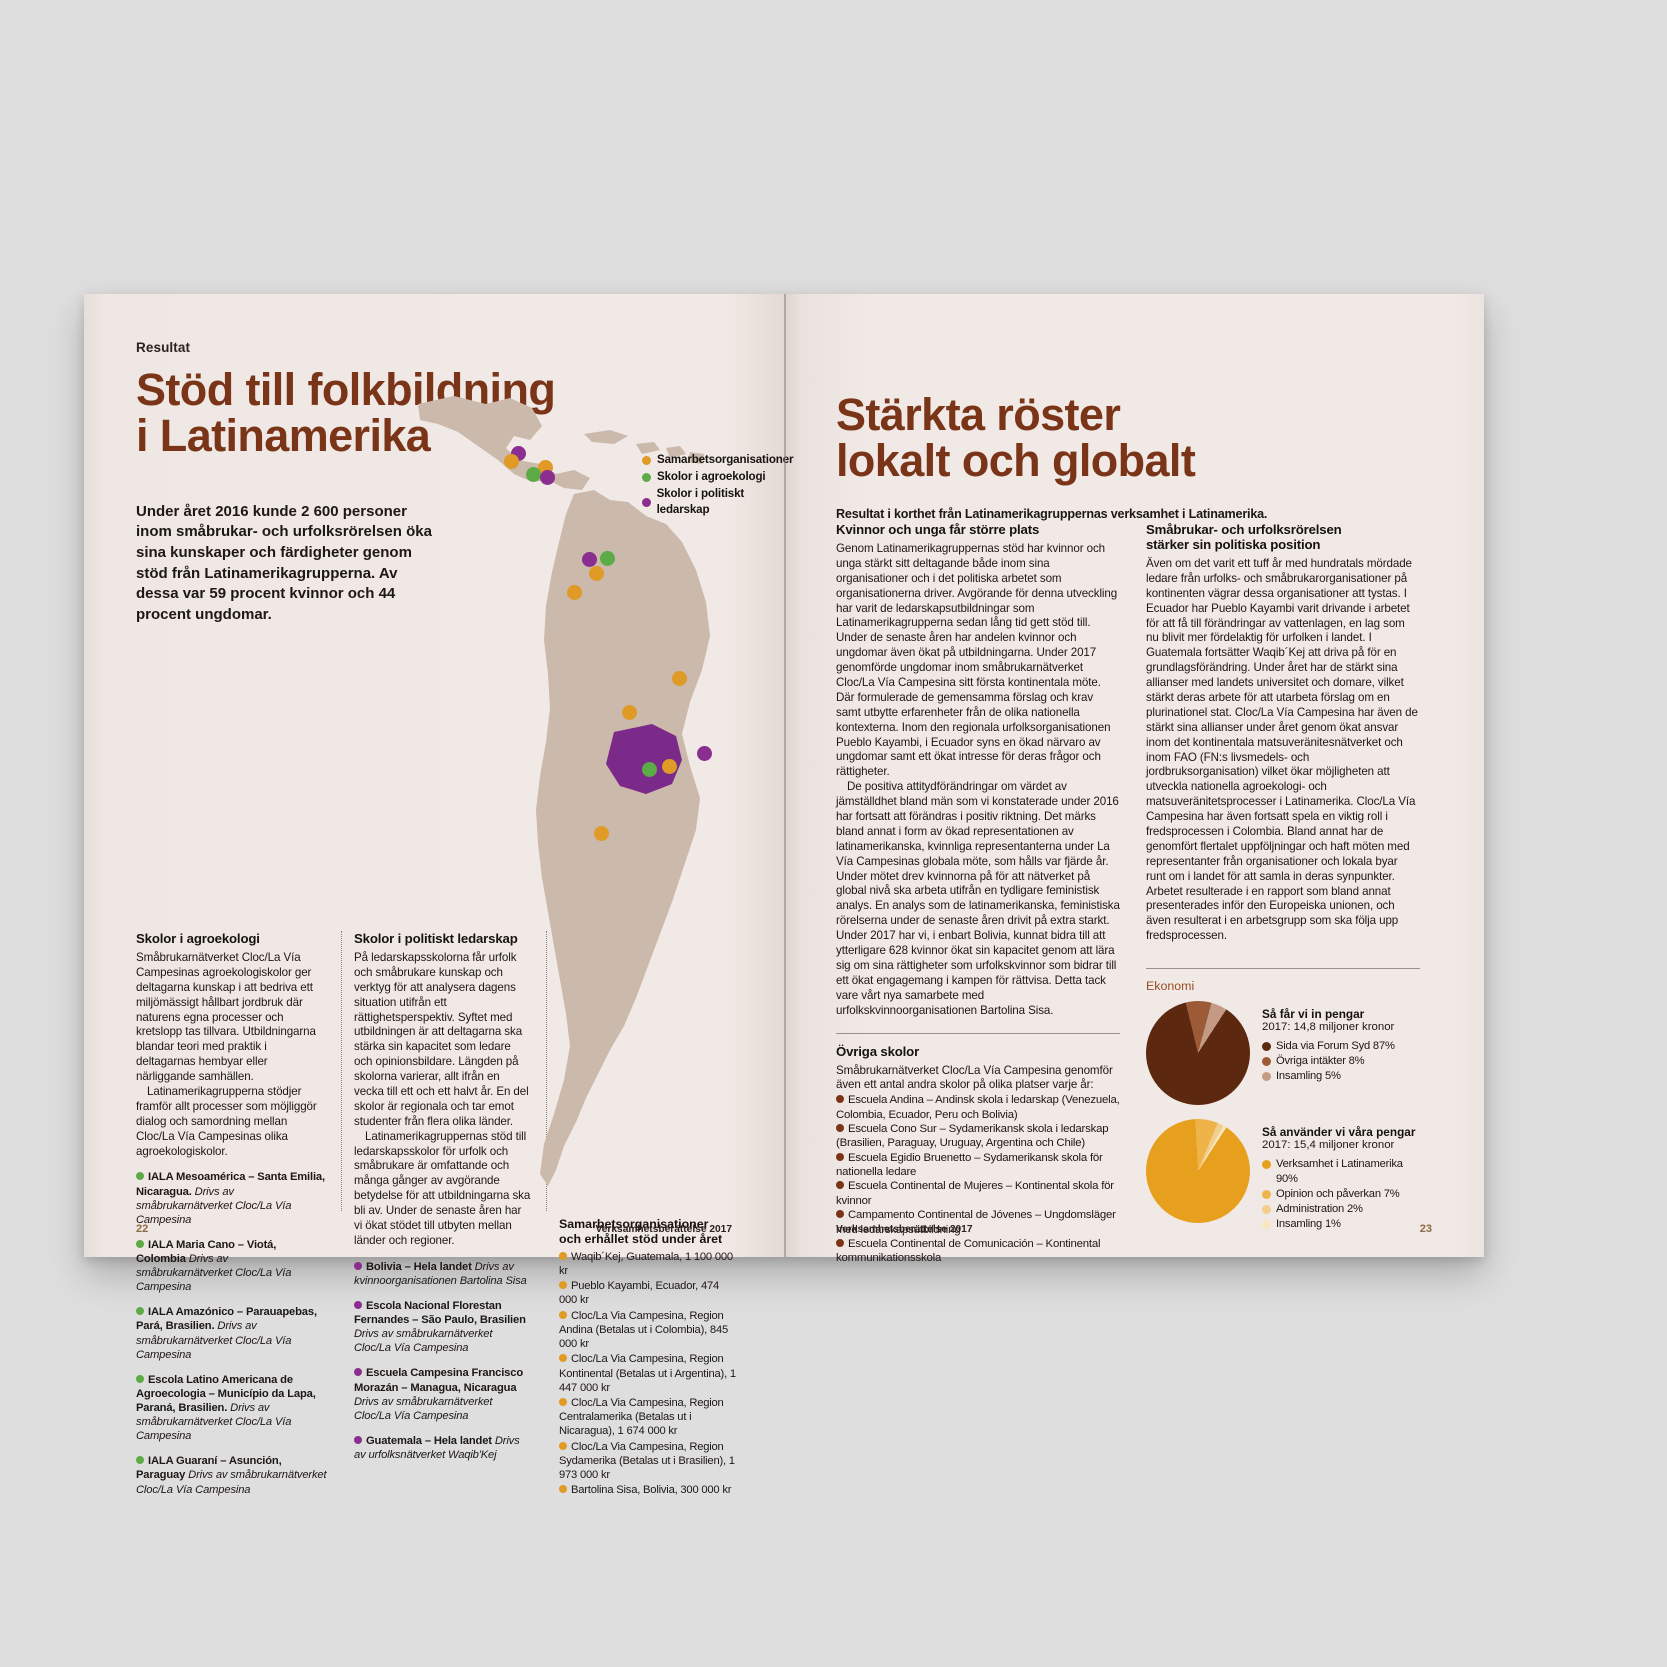 The height and width of the screenshot is (1667, 1667). What do you see at coordinates (209, 1468) in the screenshot?
I see `list-item-name: IALA Guaraní – Asunción, Paraguay` at bounding box center [209, 1468].